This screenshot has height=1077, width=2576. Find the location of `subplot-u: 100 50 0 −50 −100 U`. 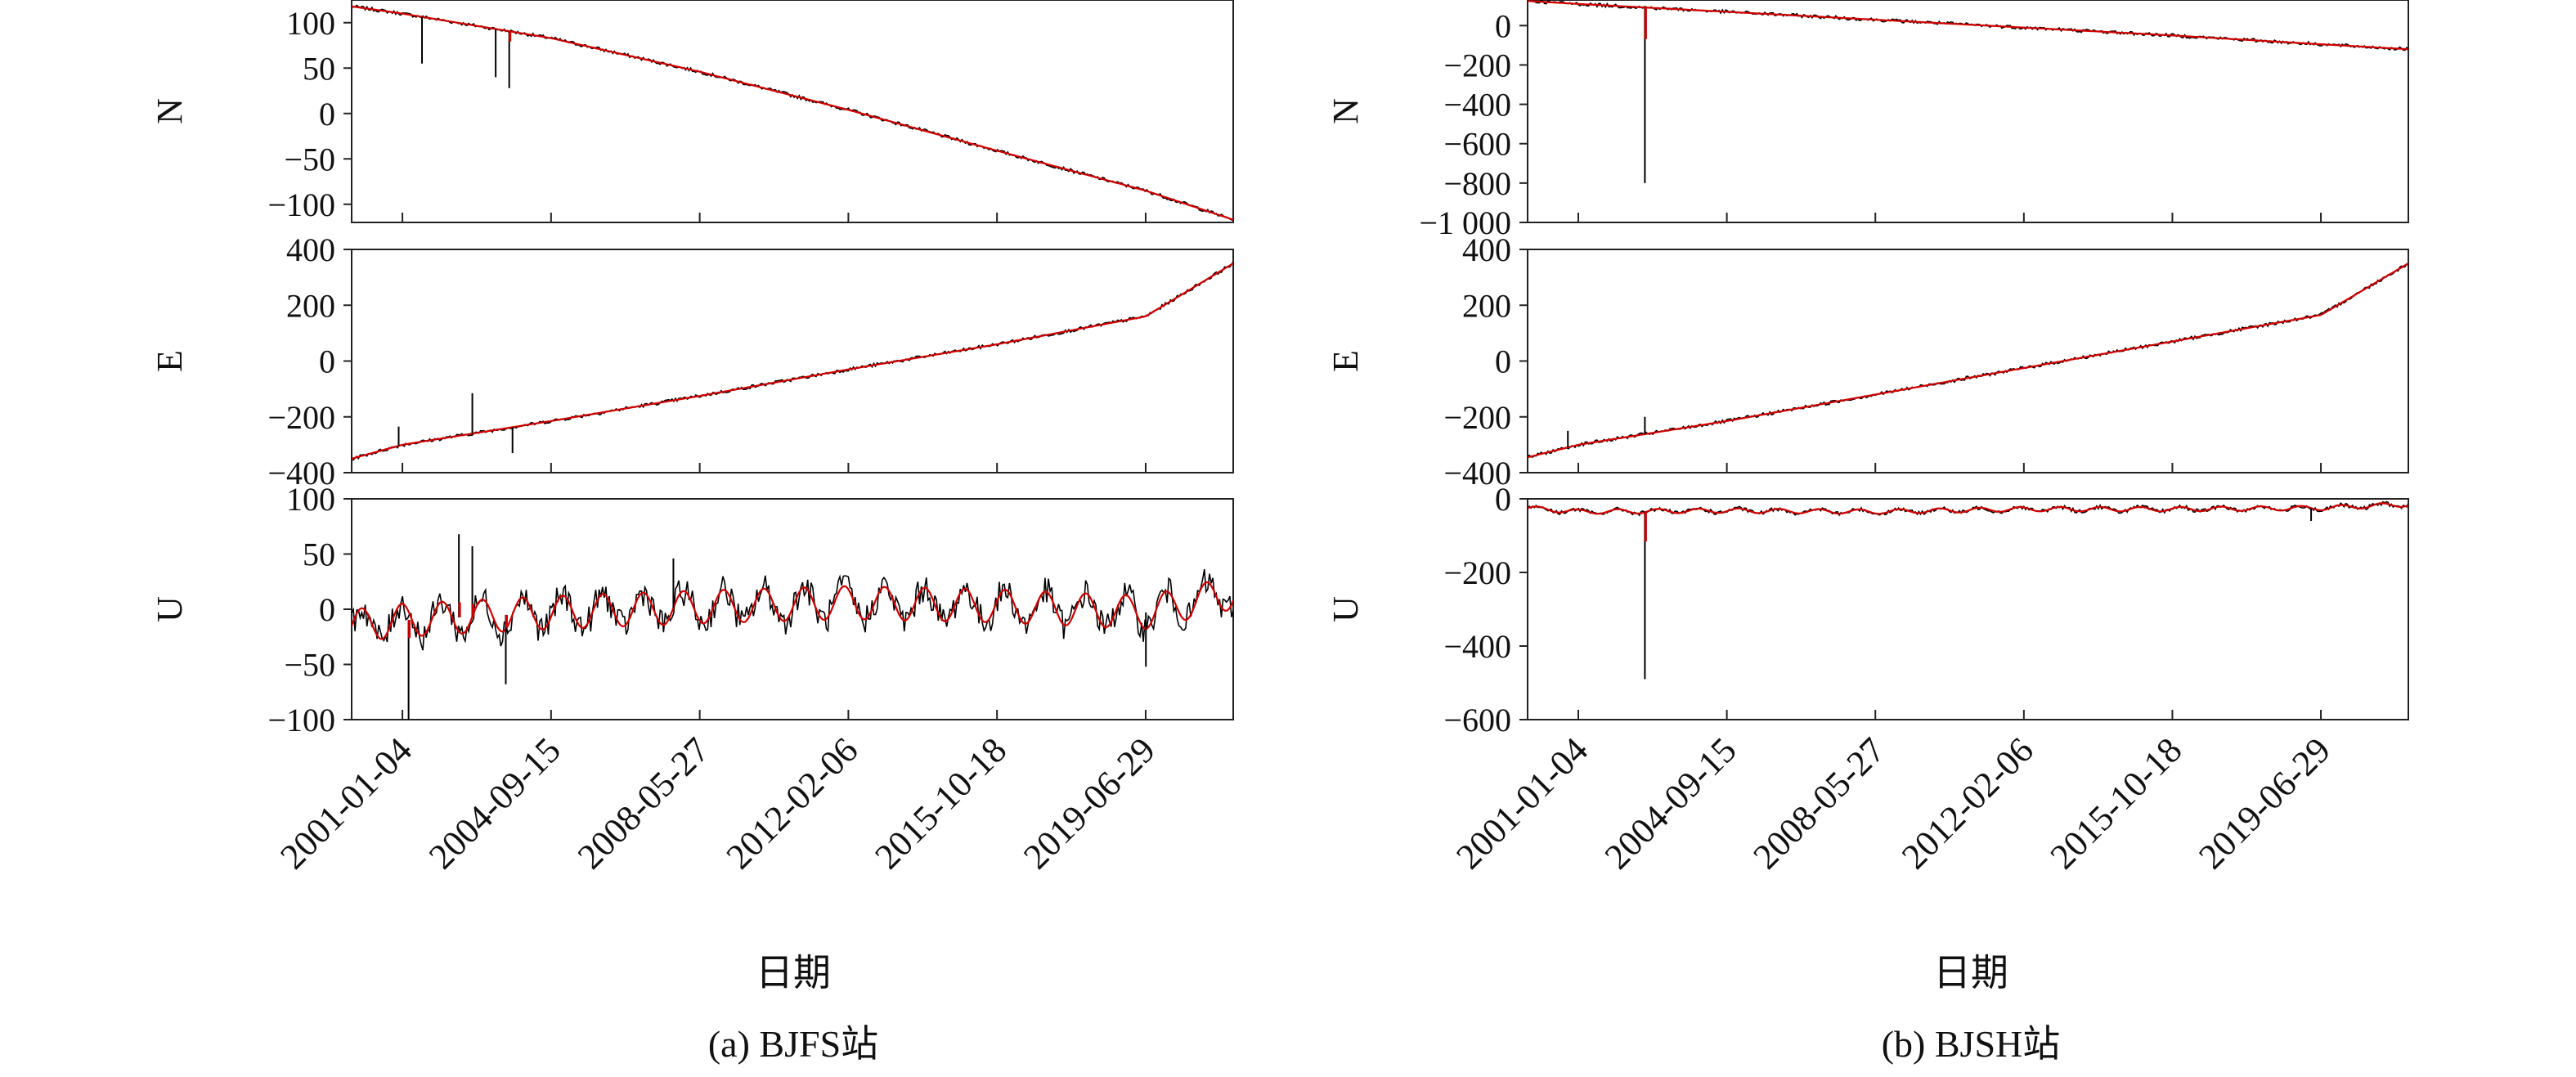

subplot-u: 100 50 0 −50 −100 U is located at coordinates (692, 609).